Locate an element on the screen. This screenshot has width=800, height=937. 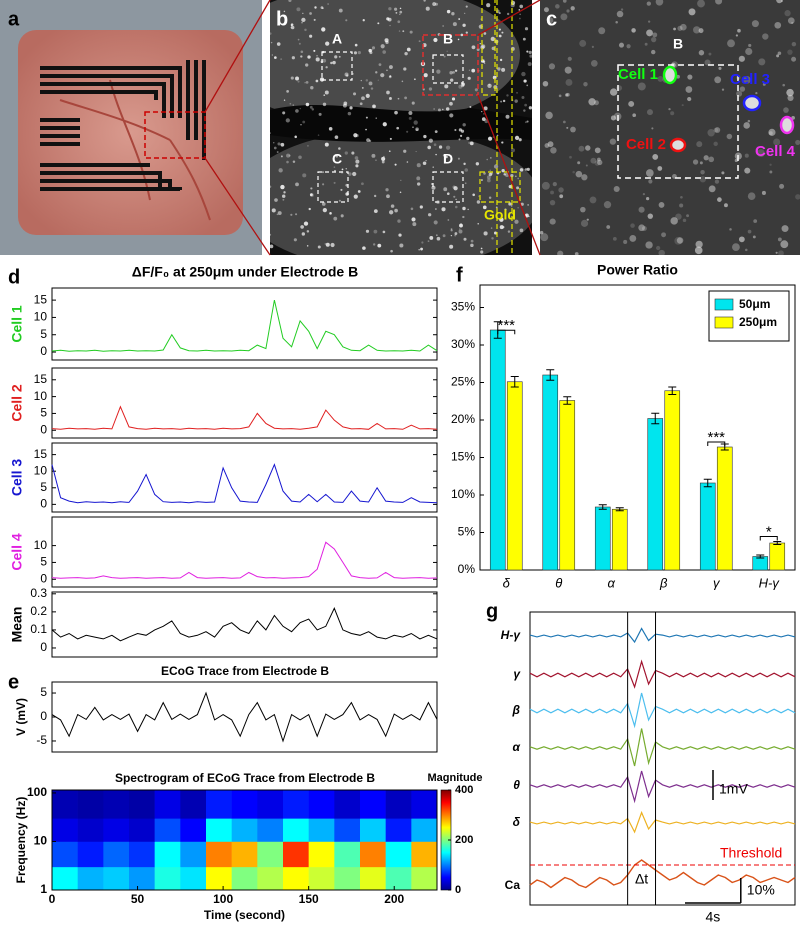
trace-line is located at coordinates (244, 624).